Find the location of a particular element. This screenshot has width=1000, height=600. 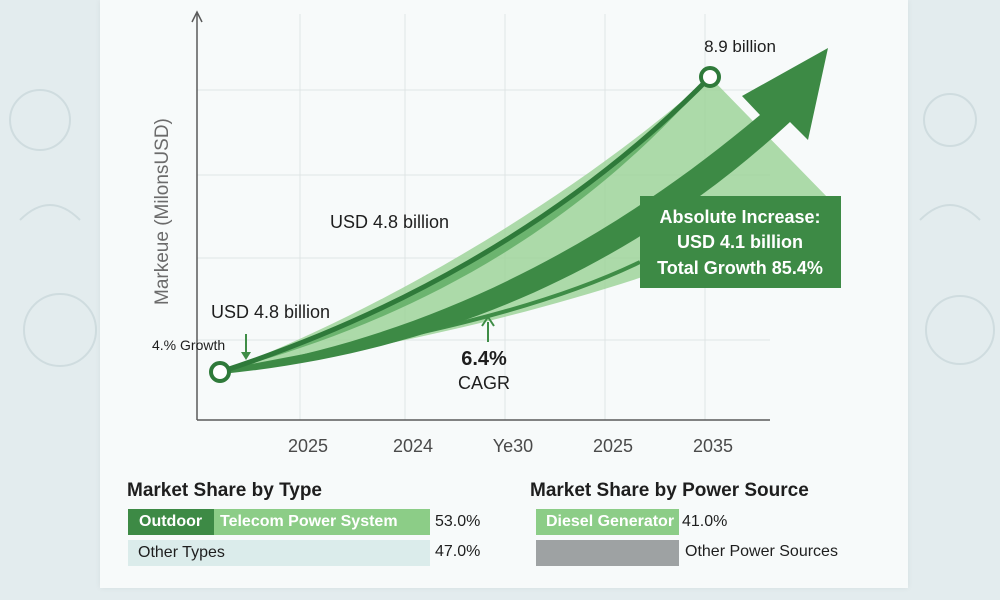

power-row2-label: Other Power Sources is located at coordinates (761, 551).